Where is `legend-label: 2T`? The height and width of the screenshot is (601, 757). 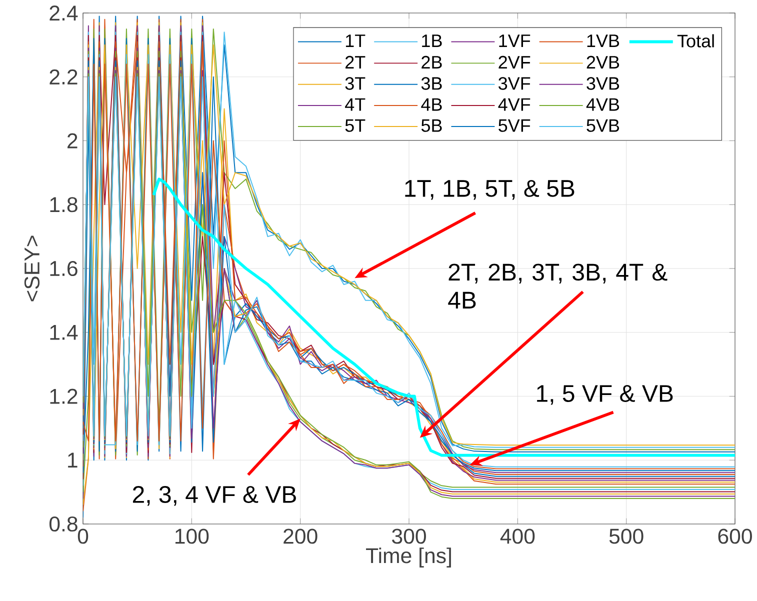
legend-label: 2T is located at coordinates (356, 62).